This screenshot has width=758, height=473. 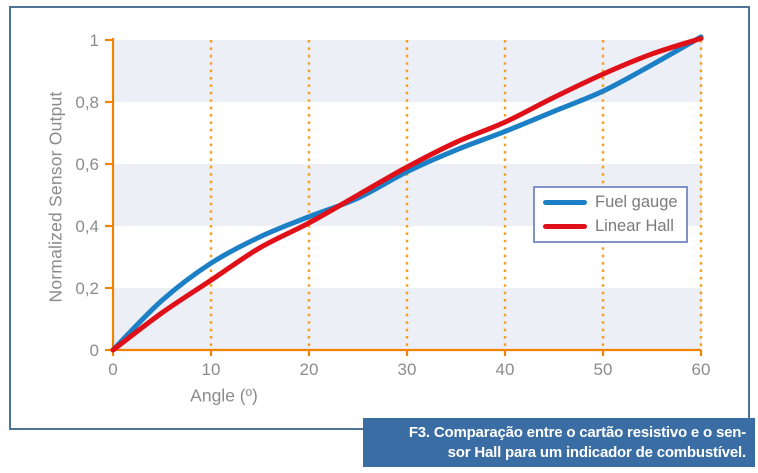 What do you see at coordinates (701, 369) in the screenshot?
I see `svg-text: 60` at bounding box center [701, 369].